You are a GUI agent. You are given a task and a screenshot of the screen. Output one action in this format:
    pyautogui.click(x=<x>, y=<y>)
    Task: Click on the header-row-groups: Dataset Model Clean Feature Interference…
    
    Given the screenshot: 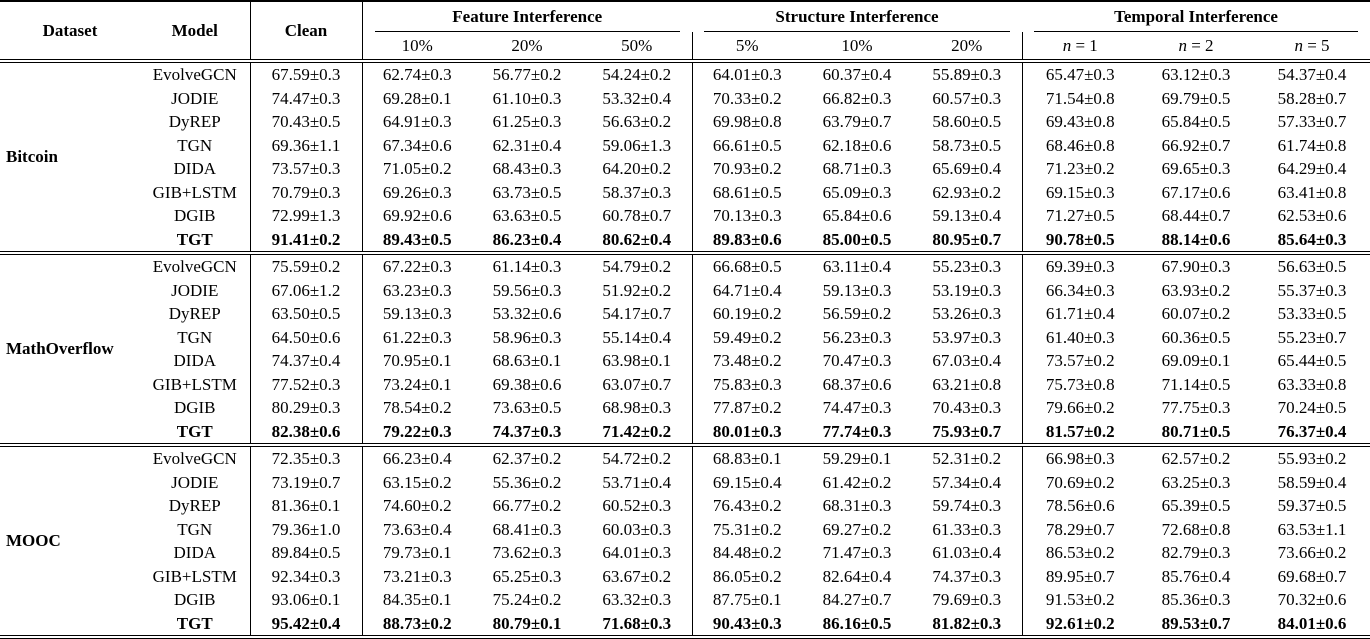 What is the action you would take?
    pyautogui.click(x=685, y=31)
    